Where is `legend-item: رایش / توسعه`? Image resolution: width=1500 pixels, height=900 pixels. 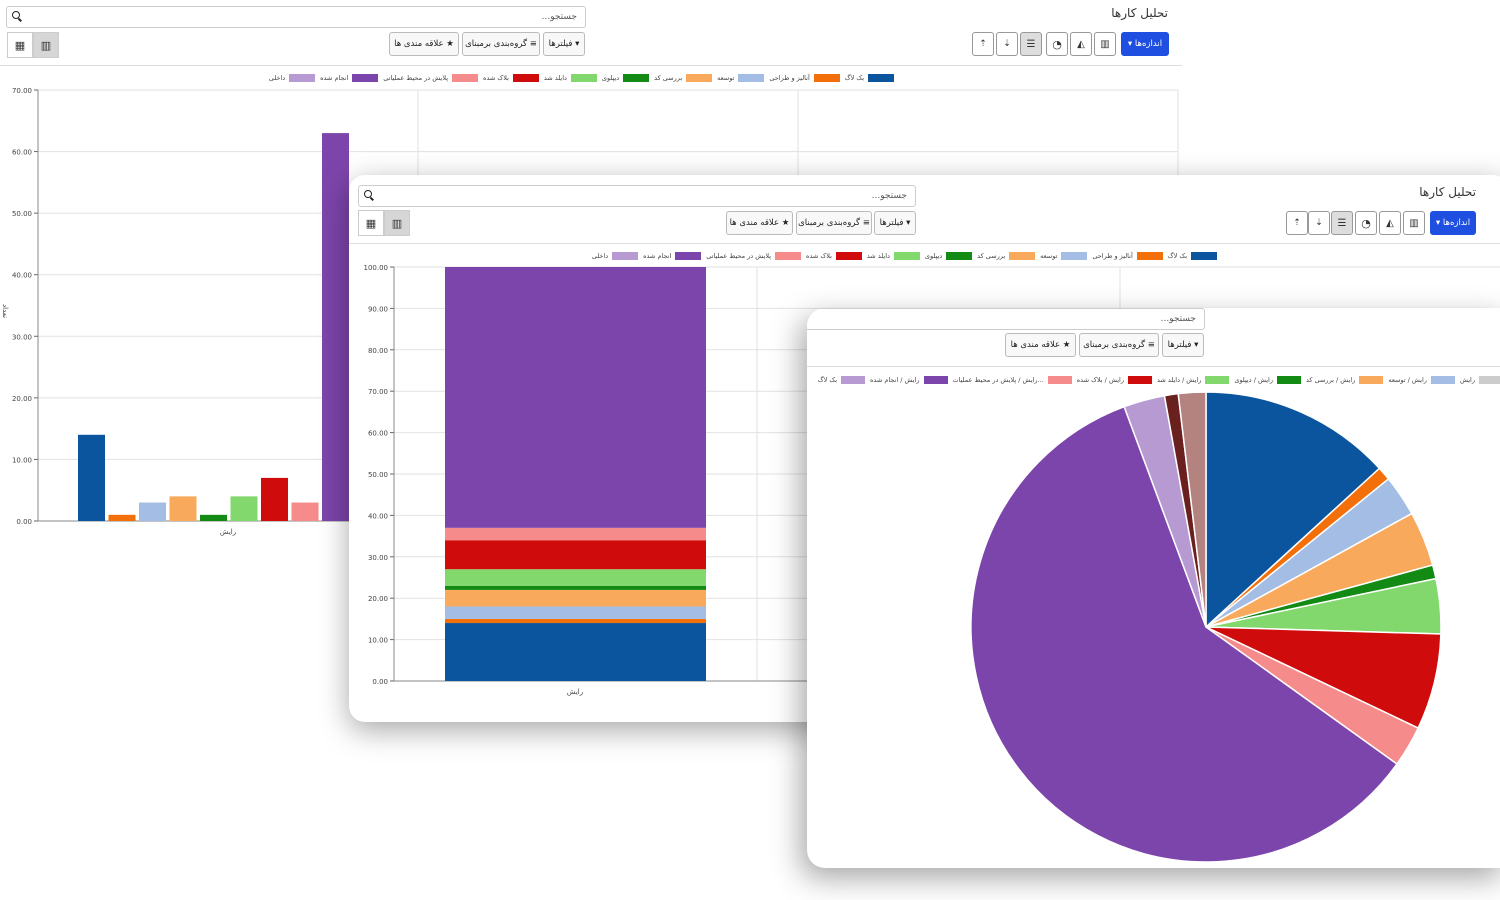
legend-item: رایش / توسعه is located at coordinates (1421, 380).